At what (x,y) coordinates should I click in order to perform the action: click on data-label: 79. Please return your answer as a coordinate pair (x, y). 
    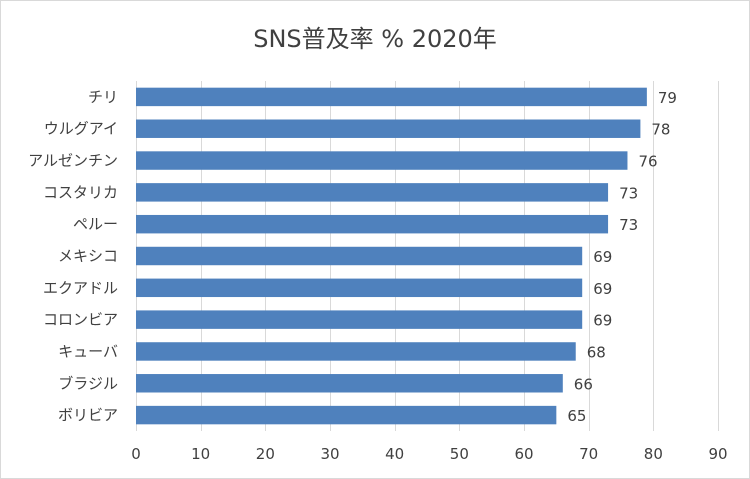
    Looking at the image, I should click on (667, 98).